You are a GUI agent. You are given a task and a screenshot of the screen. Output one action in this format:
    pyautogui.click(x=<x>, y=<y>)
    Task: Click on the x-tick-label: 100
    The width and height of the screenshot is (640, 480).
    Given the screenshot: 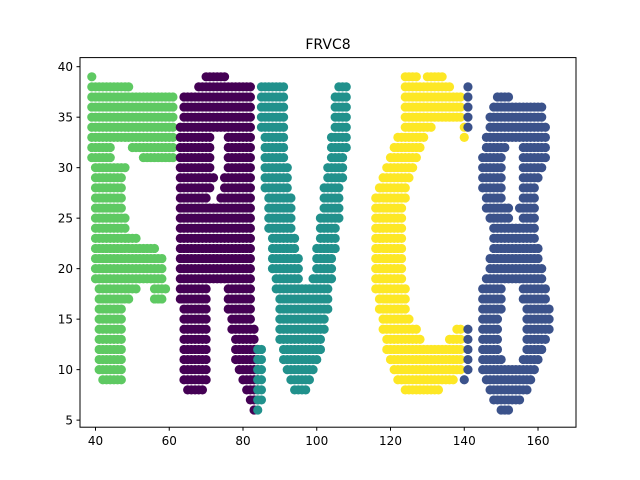 What is the action you would take?
    pyautogui.click(x=316, y=441)
    